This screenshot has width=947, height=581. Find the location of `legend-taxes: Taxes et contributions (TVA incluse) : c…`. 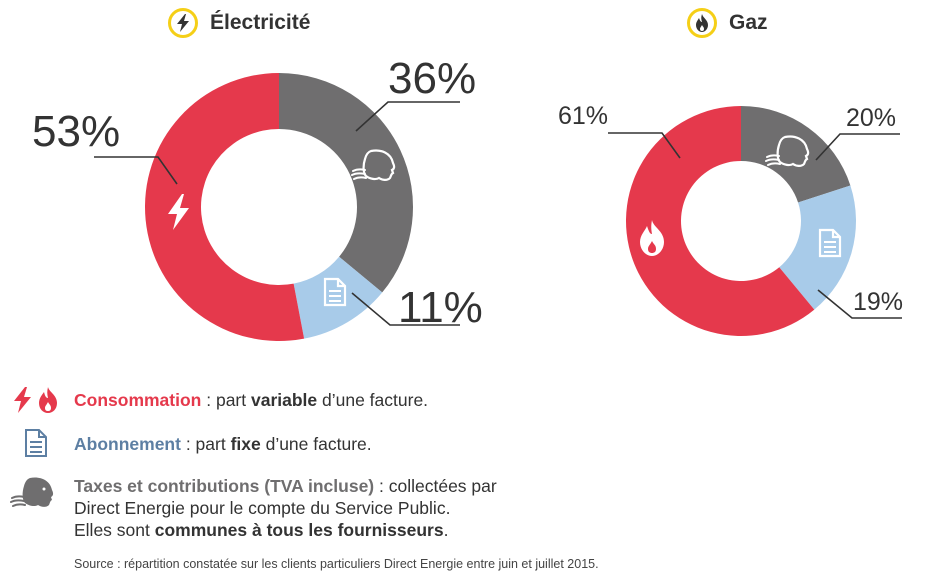

legend-taxes: Taxes et contributions (TVA incluse) : c… is located at coordinates (285, 508).